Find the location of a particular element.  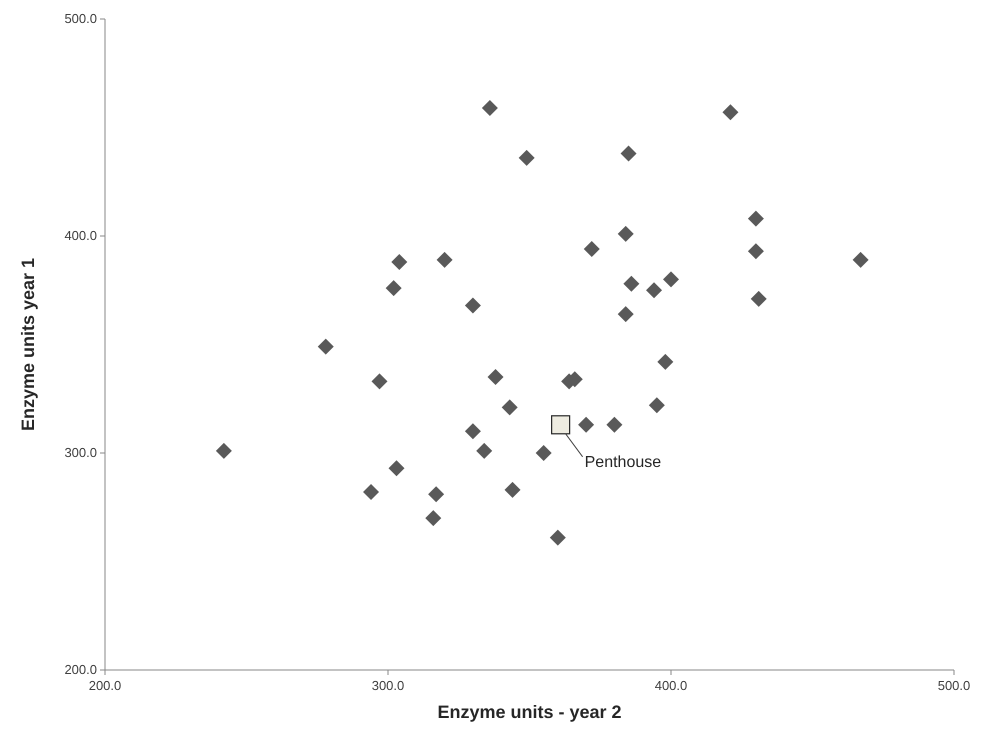

y-tick-label: 200.0 is located at coordinates (80, 669).